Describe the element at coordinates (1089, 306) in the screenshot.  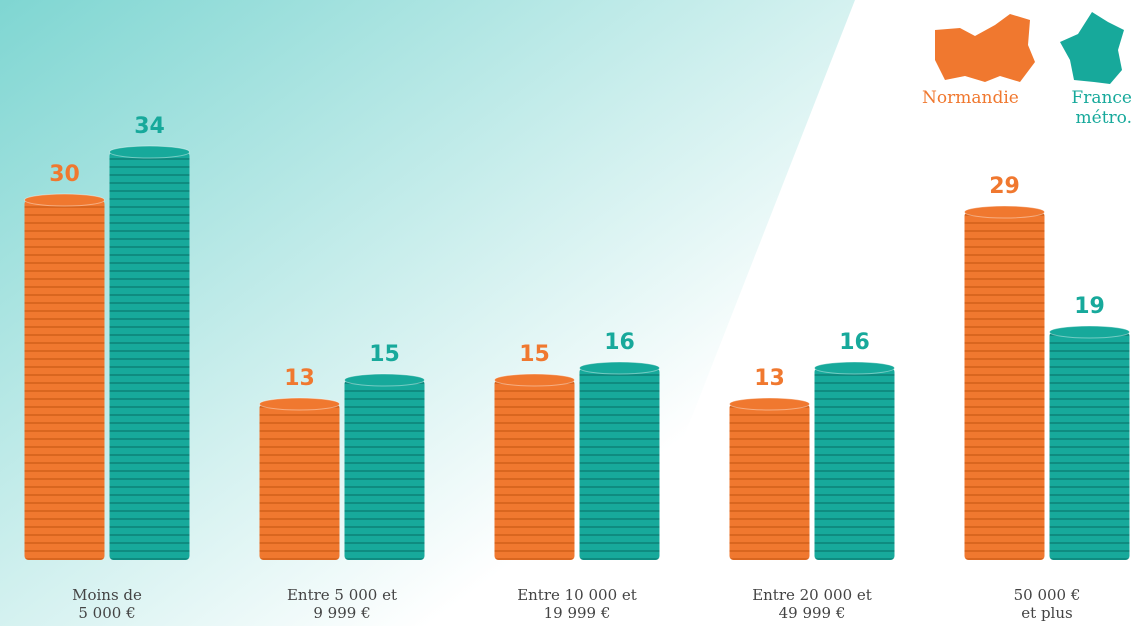
I see `value-label: 19` at that location.